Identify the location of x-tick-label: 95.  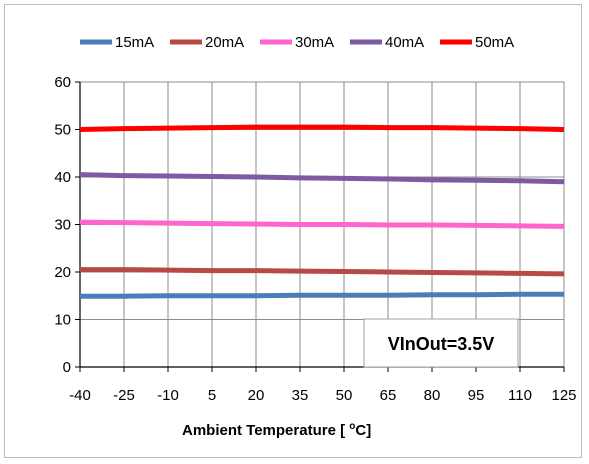
(476, 395).